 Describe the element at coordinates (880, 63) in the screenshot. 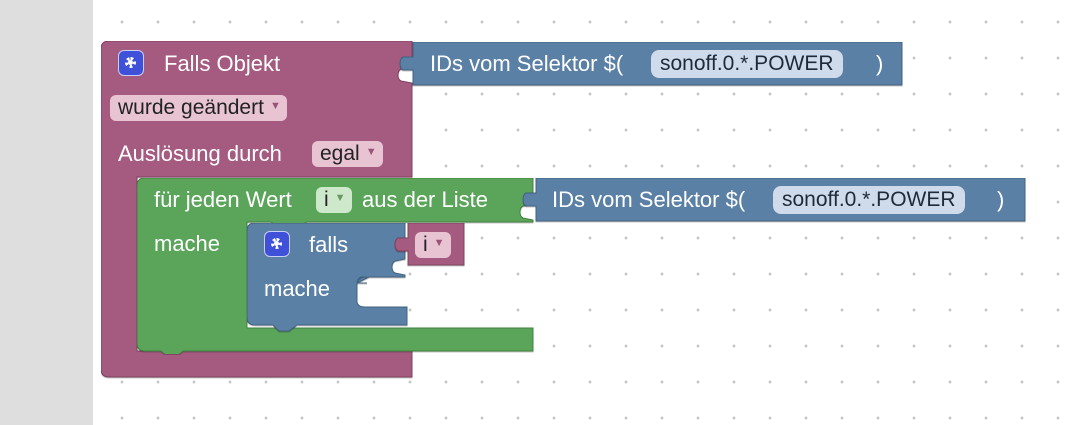

I see `selector-top-close: )` at that location.